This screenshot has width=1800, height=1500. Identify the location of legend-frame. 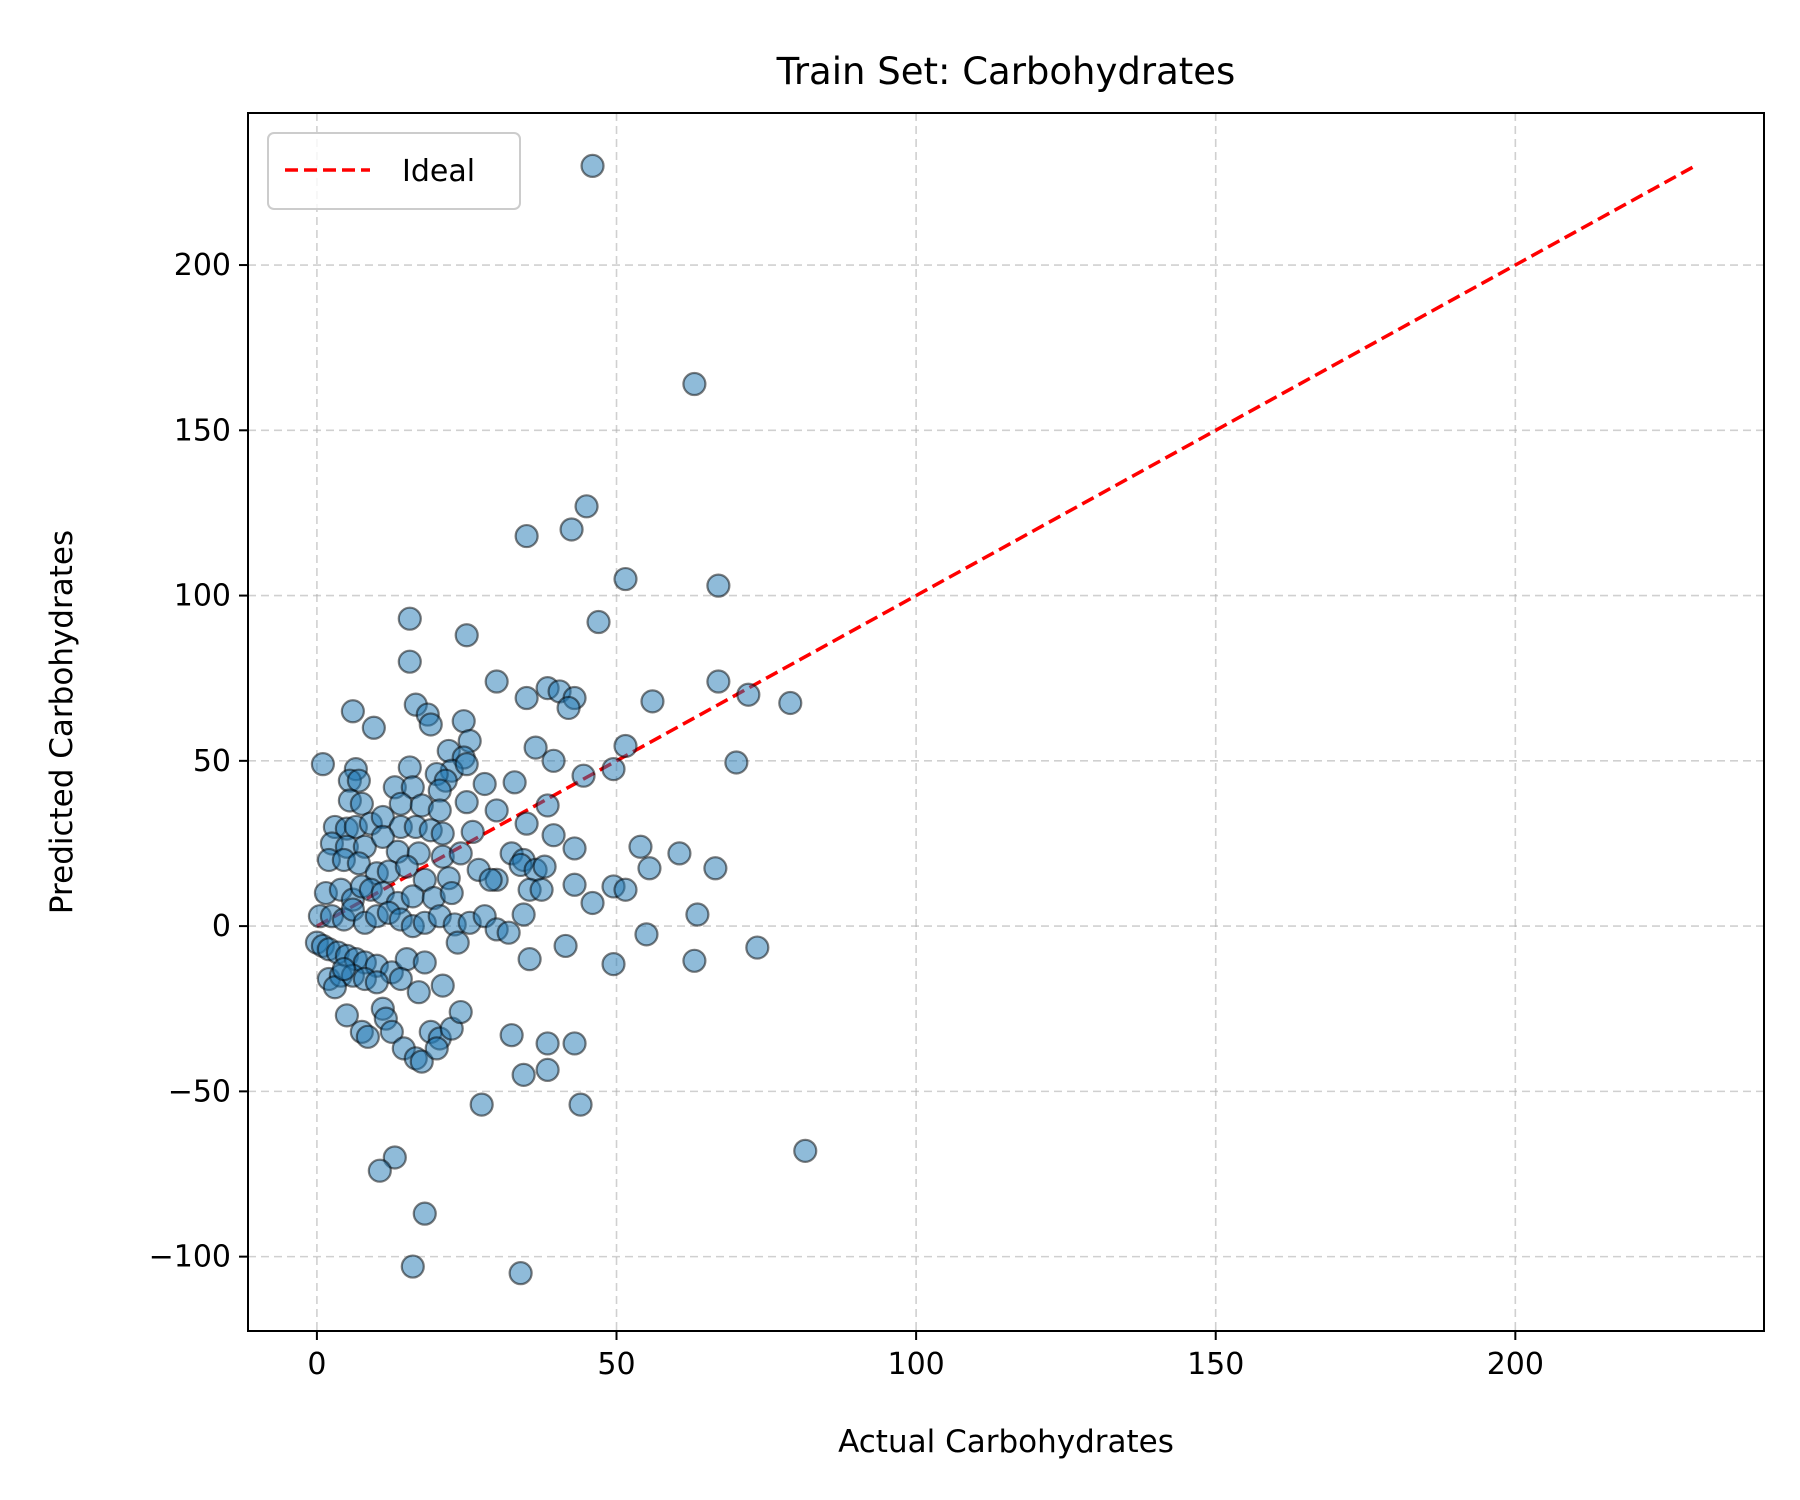
(394, 171).